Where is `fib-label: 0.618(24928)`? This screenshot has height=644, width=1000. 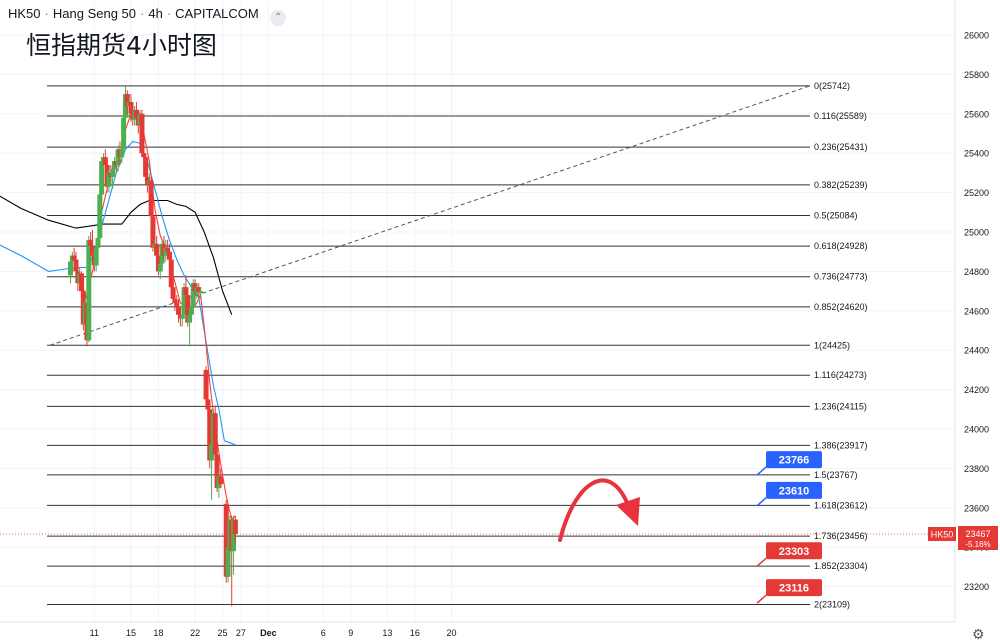
fib-label: 0.618(24928) is located at coordinates (841, 246).